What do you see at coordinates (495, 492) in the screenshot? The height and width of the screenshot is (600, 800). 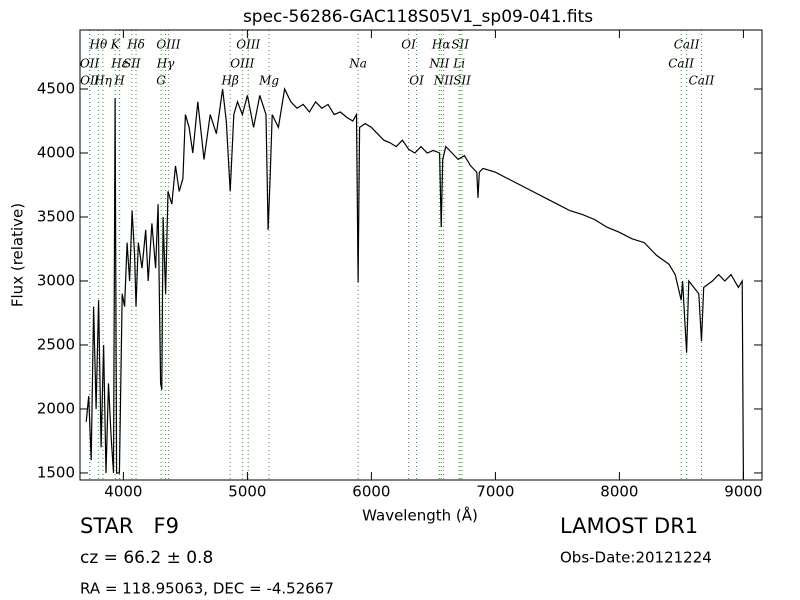 I see `x-tick-label: 7000` at bounding box center [495, 492].